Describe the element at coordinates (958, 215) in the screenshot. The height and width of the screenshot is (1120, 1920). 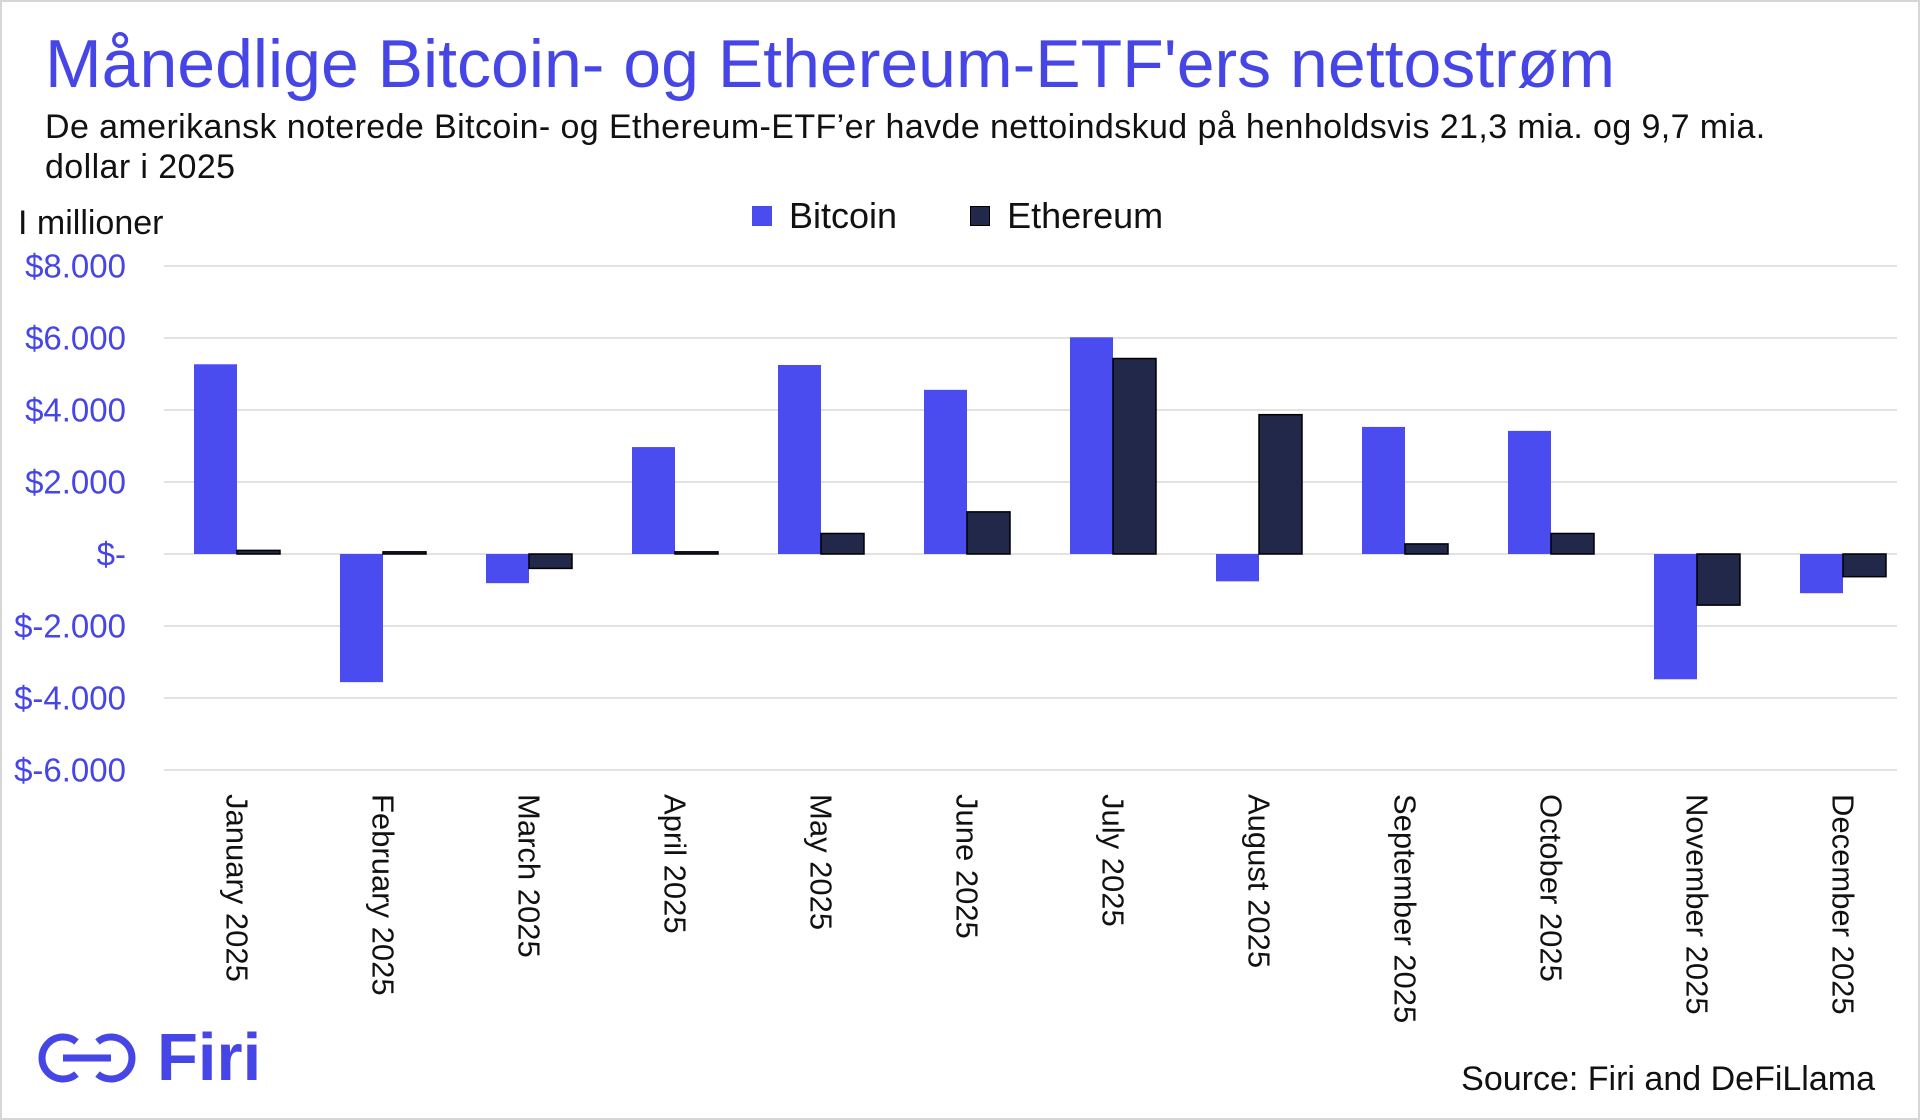
I see `legend: Bitcoin Ethereum` at that location.